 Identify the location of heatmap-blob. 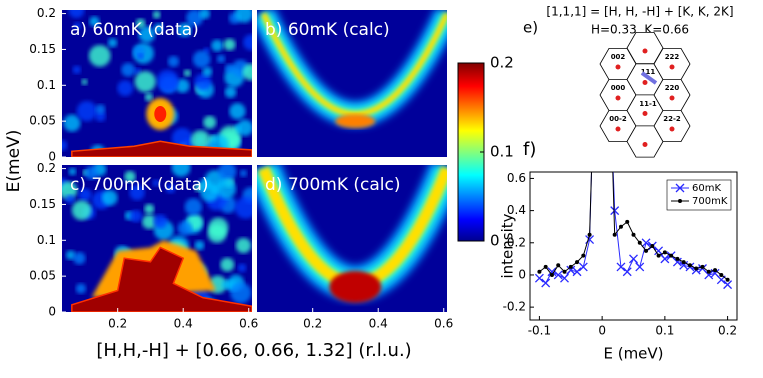
(355, 286).